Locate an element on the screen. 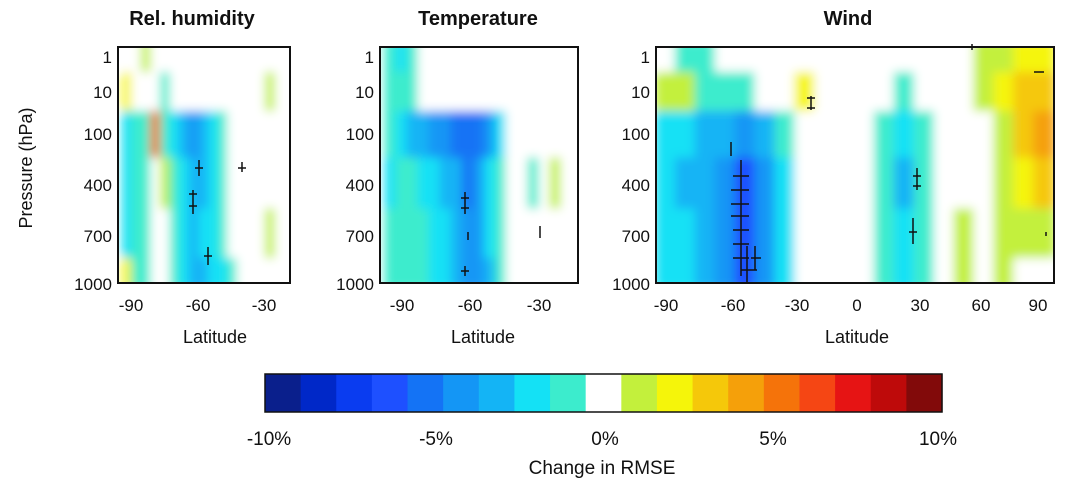 This screenshot has width=1090, height=494. y-tick-label: 100 is located at coordinates (636, 134).